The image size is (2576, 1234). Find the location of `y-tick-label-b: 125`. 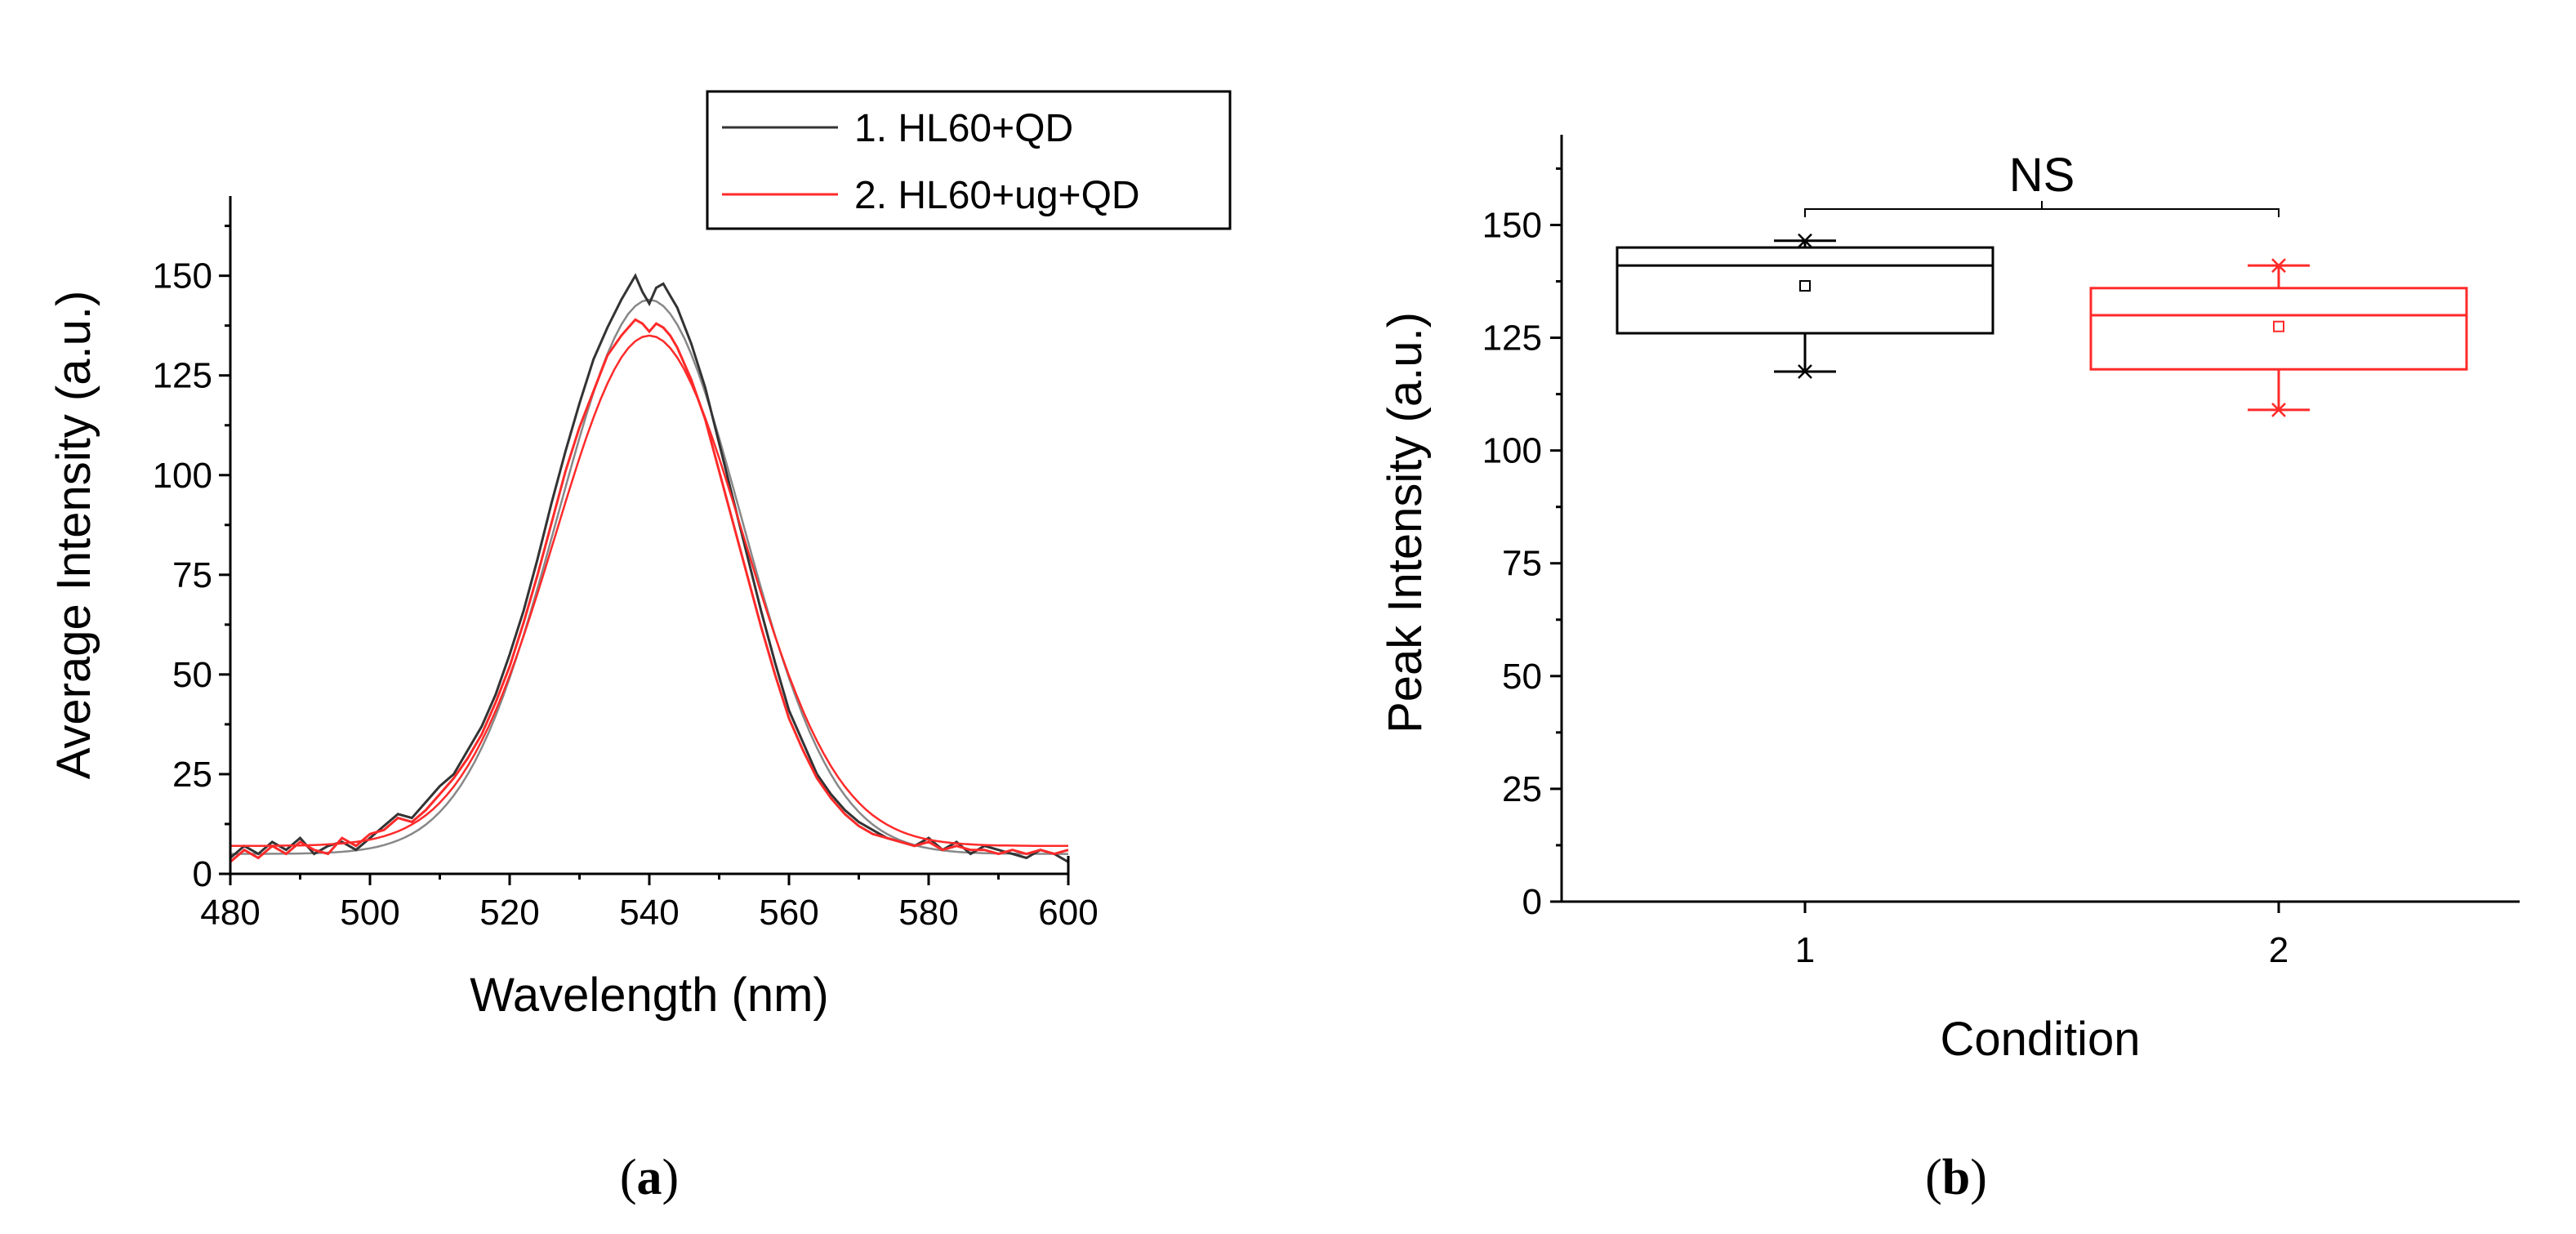

y-tick-label-b: 125 is located at coordinates (1512, 339).